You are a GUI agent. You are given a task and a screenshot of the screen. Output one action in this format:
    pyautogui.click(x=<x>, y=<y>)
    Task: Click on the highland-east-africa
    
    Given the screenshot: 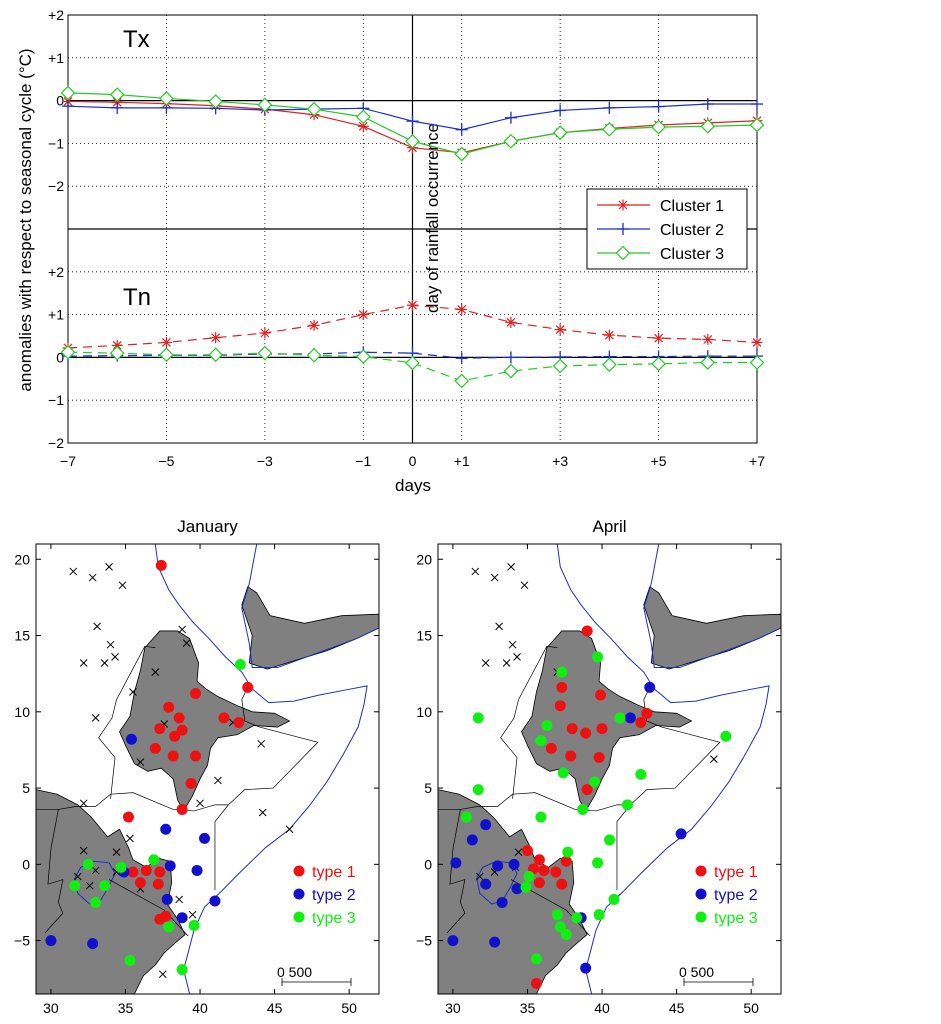 What is the action you would take?
    pyautogui.click(x=111, y=891)
    